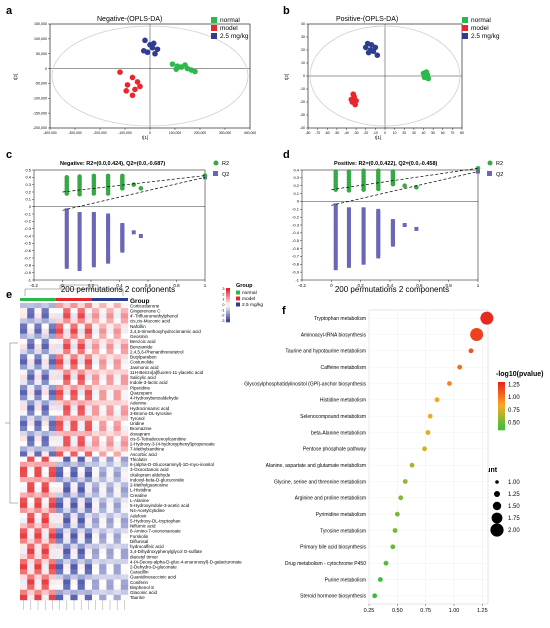 The image size is (550, 628). I want to click on y-tick-label: 0, so click(304, 76).